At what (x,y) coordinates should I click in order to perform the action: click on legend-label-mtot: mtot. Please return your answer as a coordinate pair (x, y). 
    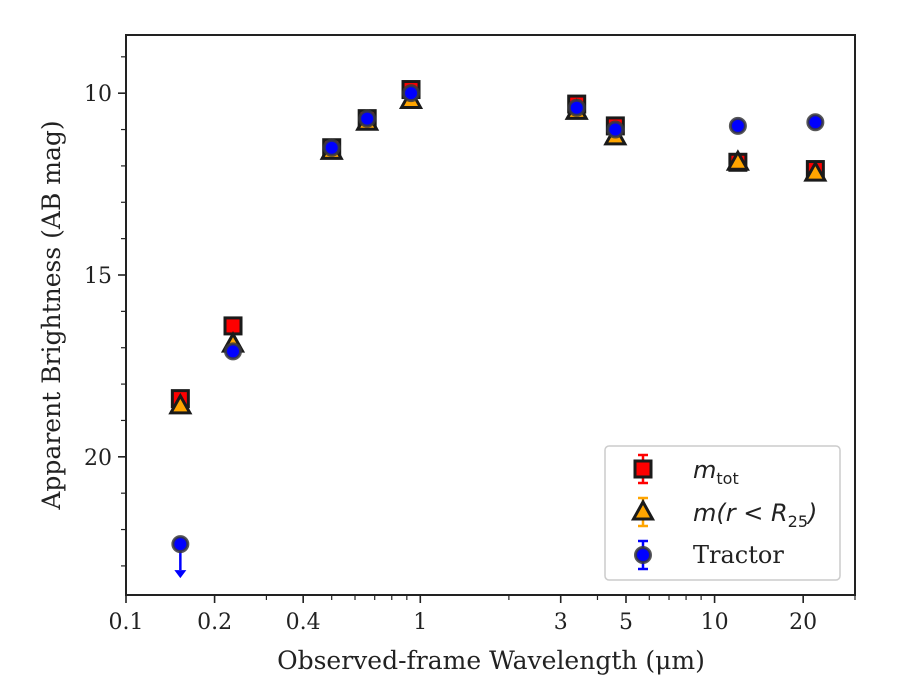
    Looking at the image, I should click on (716, 472).